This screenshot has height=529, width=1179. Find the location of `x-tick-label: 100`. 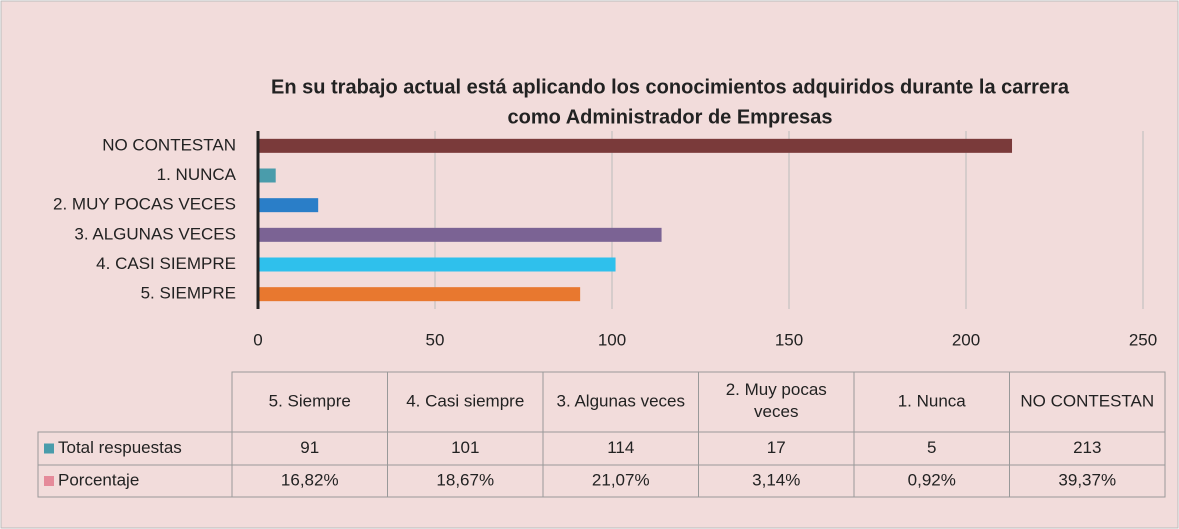

x-tick-label: 100 is located at coordinates (612, 339).